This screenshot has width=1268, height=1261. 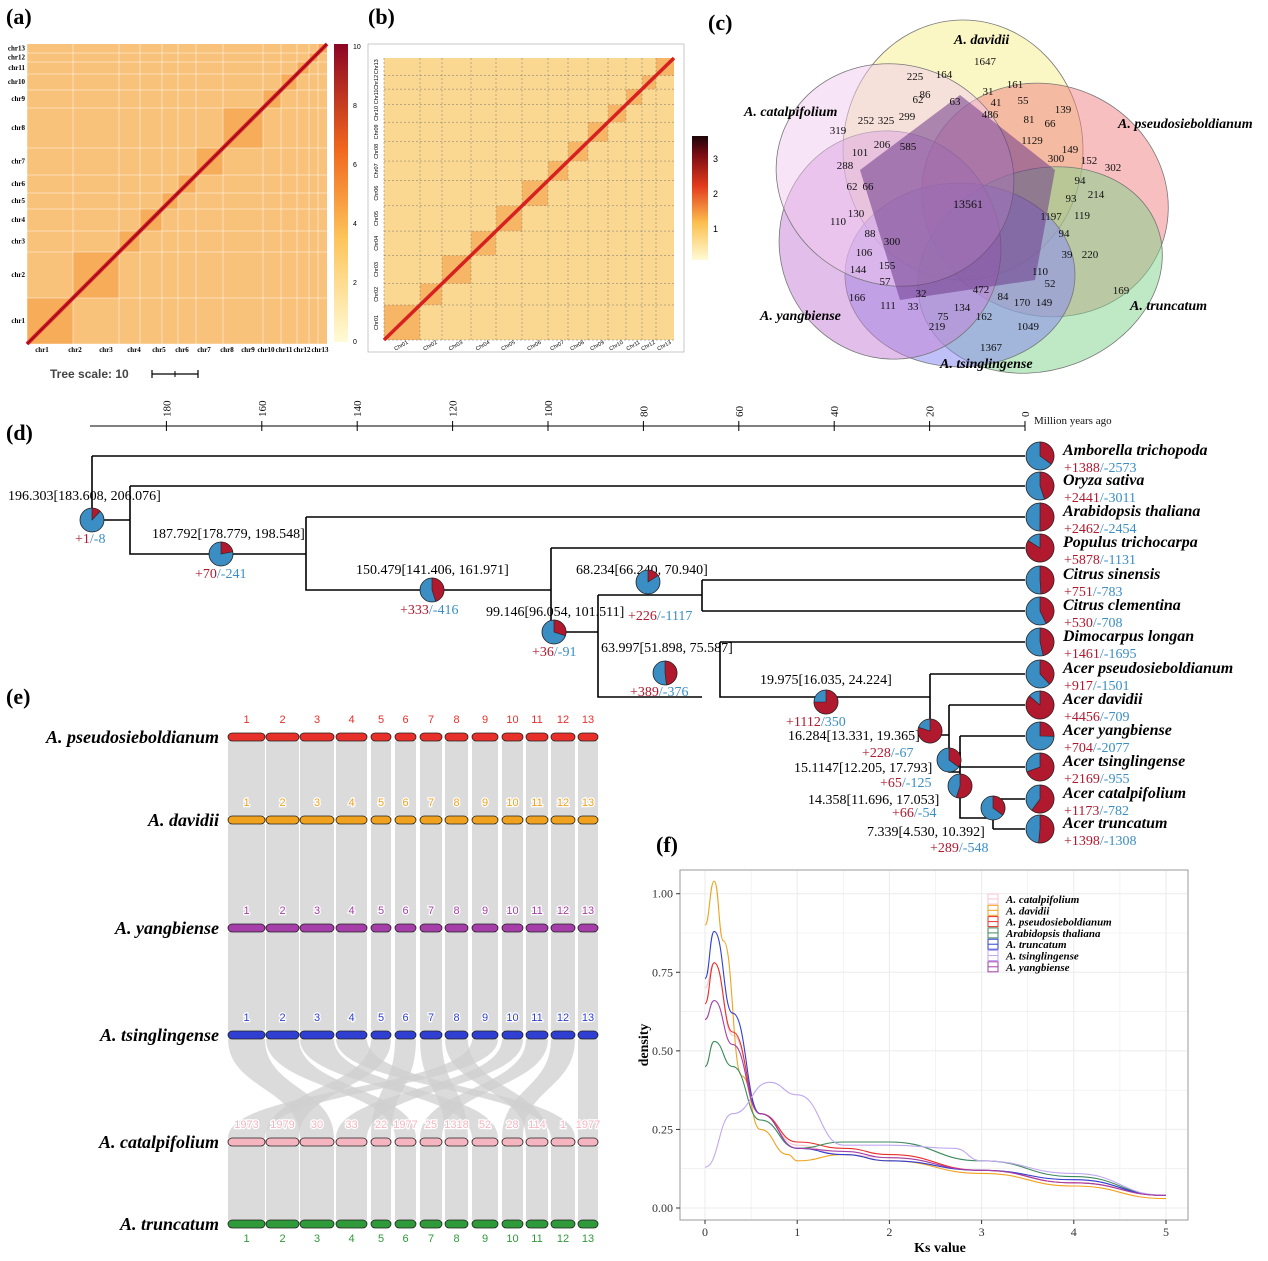 What do you see at coordinates (228, 534) in the screenshot?
I see `node-age-label: 187.792[178.779, 198.548]` at bounding box center [228, 534].